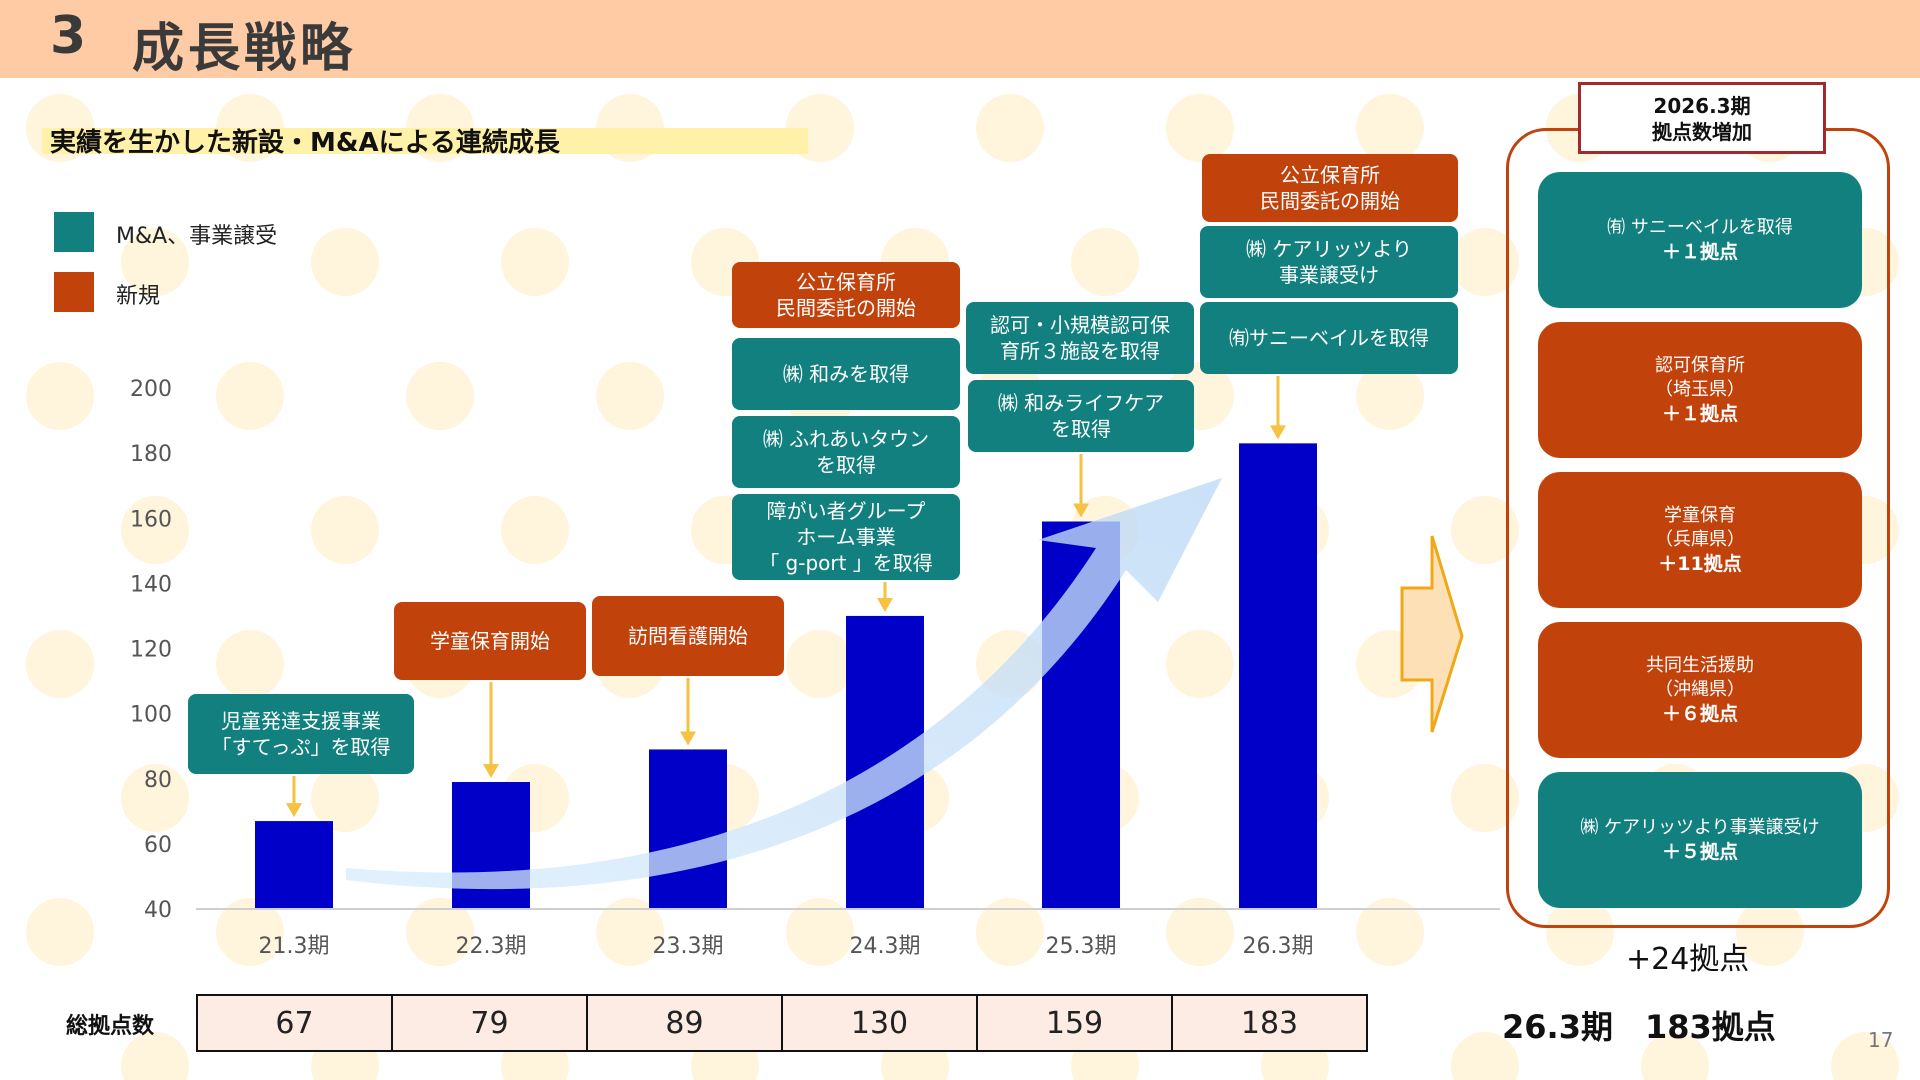 The height and width of the screenshot is (1080, 1920). Describe the element at coordinates (1881, 1040) in the screenshot. I see `page-number: 17` at that location.